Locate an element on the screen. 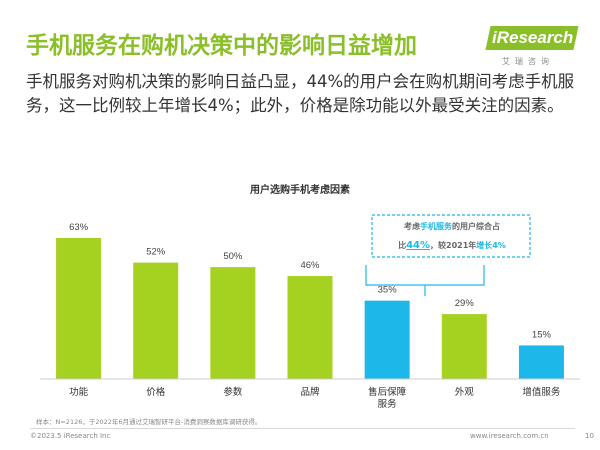 This screenshot has height=450, width=600. value-label-3: 50% is located at coordinates (233, 256).